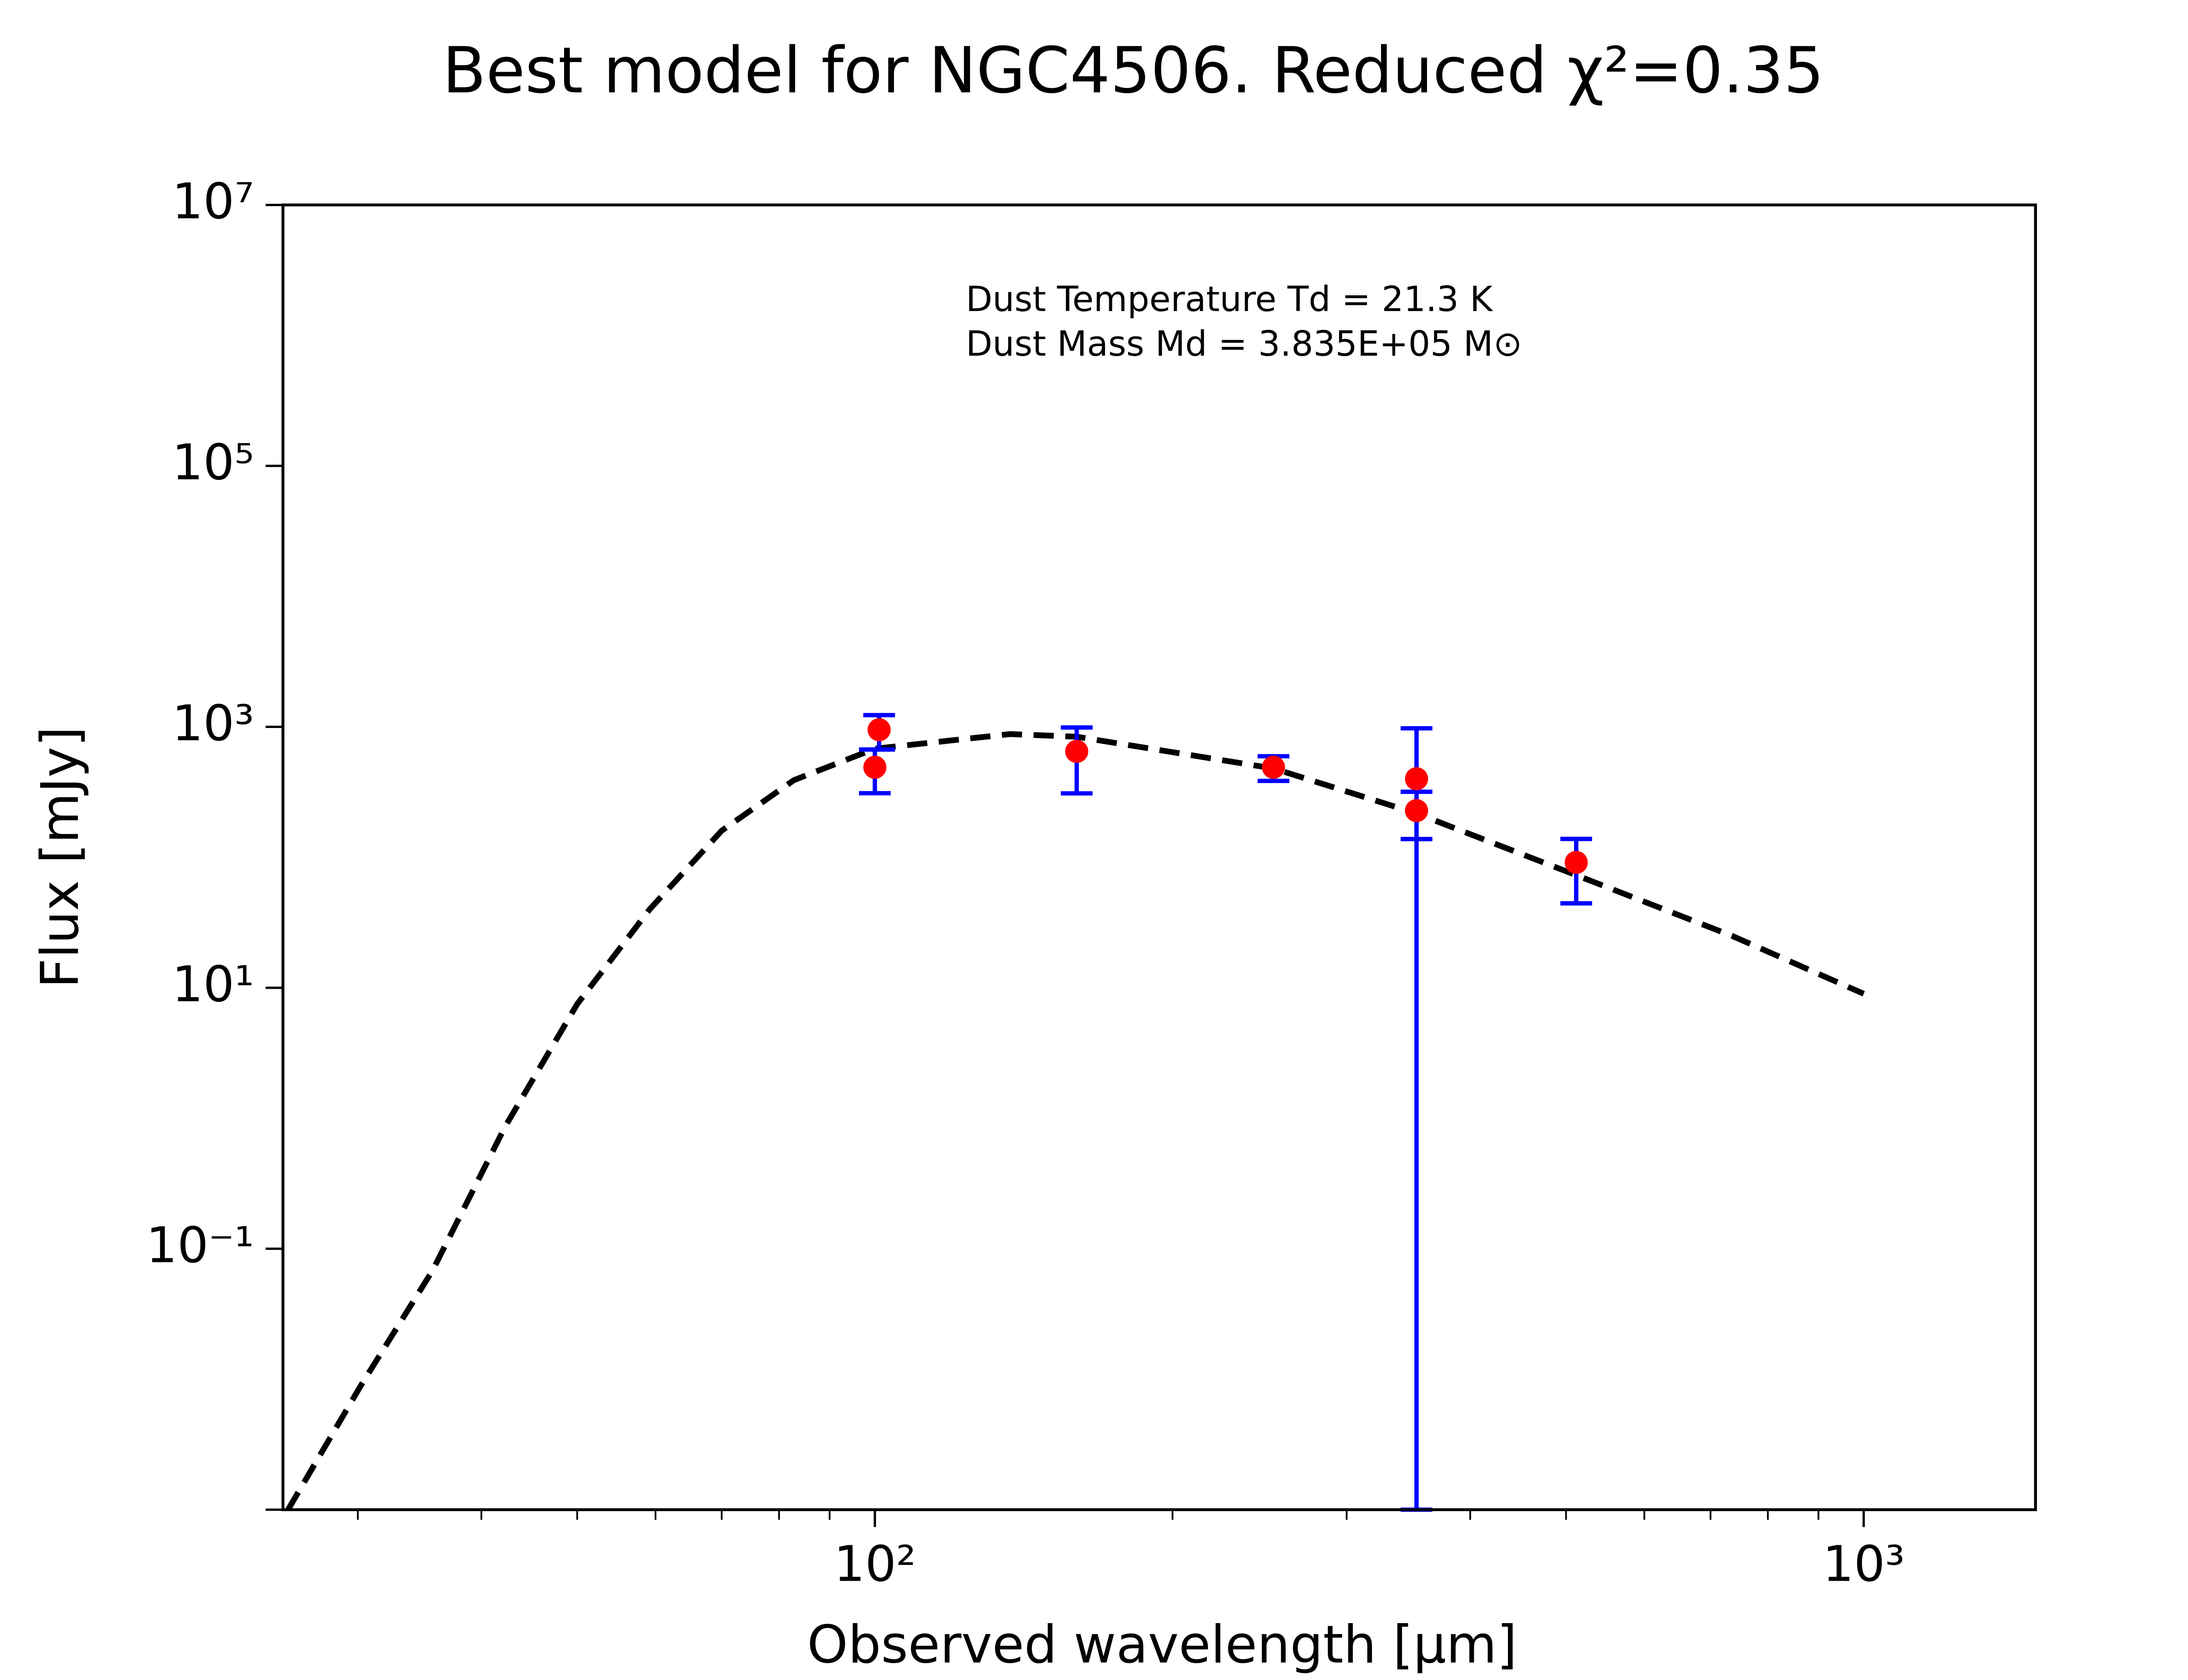  What do you see at coordinates (213, 201) in the screenshot?
I see `y-tick-label: 10⁷` at bounding box center [213, 201].